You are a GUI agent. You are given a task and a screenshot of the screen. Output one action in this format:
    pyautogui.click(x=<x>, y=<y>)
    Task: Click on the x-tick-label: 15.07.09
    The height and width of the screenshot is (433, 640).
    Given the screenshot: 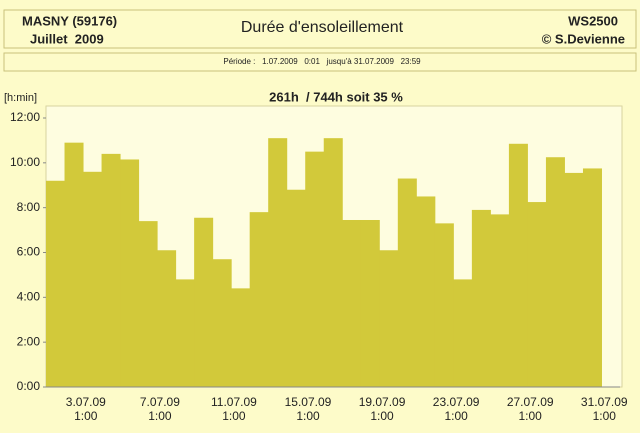 What is the action you would take?
    pyautogui.click(x=308, y=402)
    